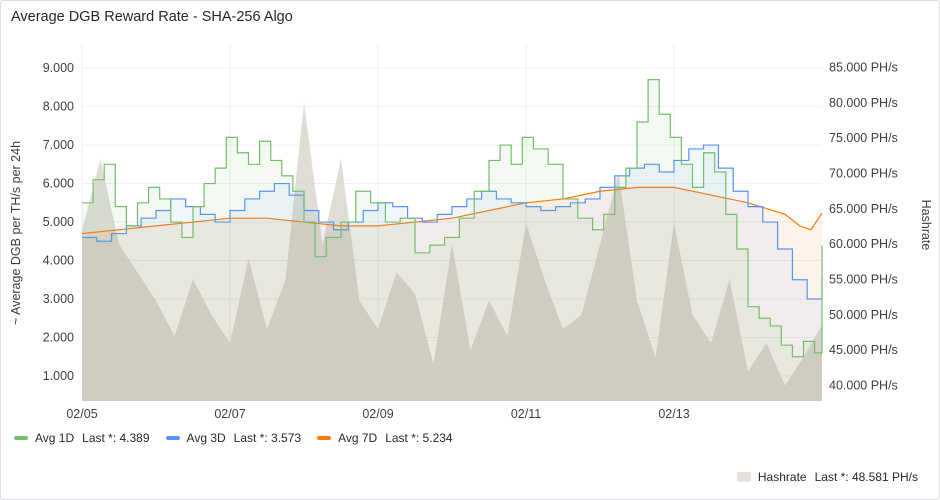  I want to click on legend-label-avg-3d: Avg 3D, so click(206, 438).